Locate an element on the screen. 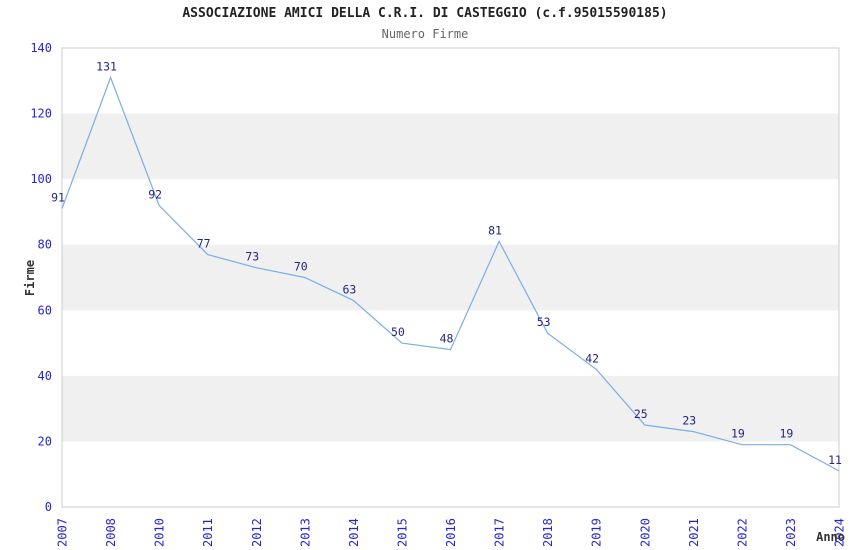 This screenshot has width=850, height=550. svg-text: 40 is located at coordinates (45, 376).